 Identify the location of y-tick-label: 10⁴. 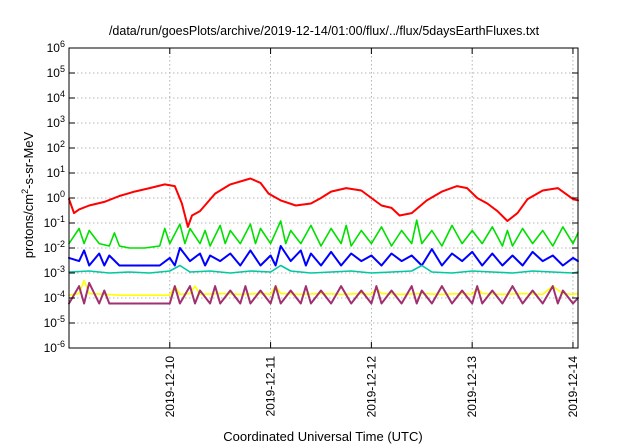
(56, 97).